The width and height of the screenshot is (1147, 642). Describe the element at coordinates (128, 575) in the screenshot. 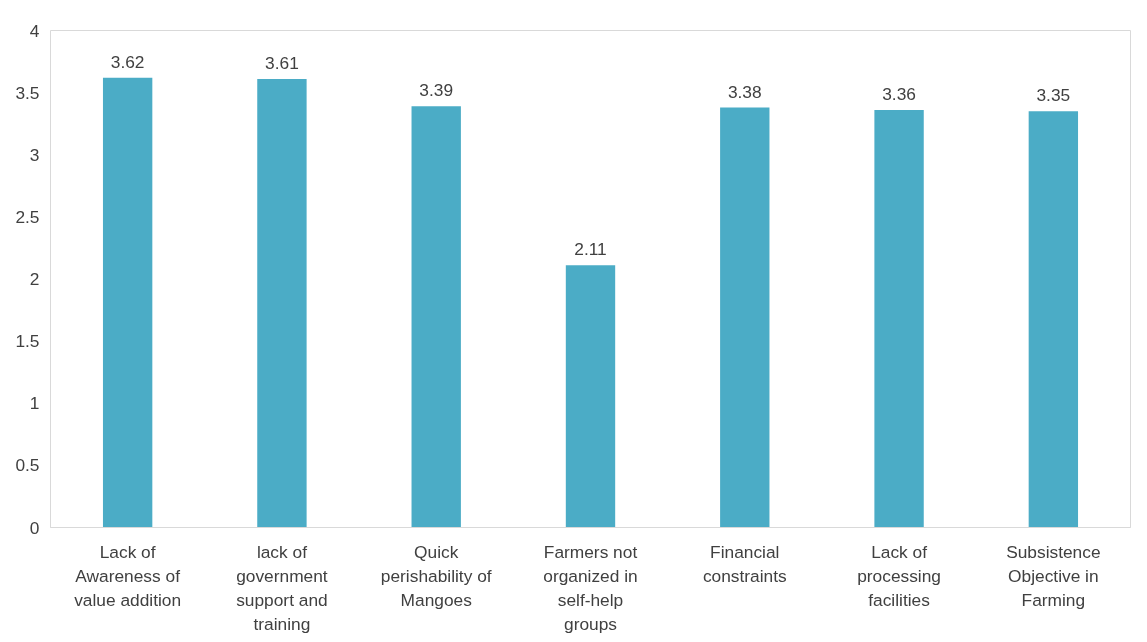

I see `x-tick-label: Lack of Awareness of value addition` at that location.